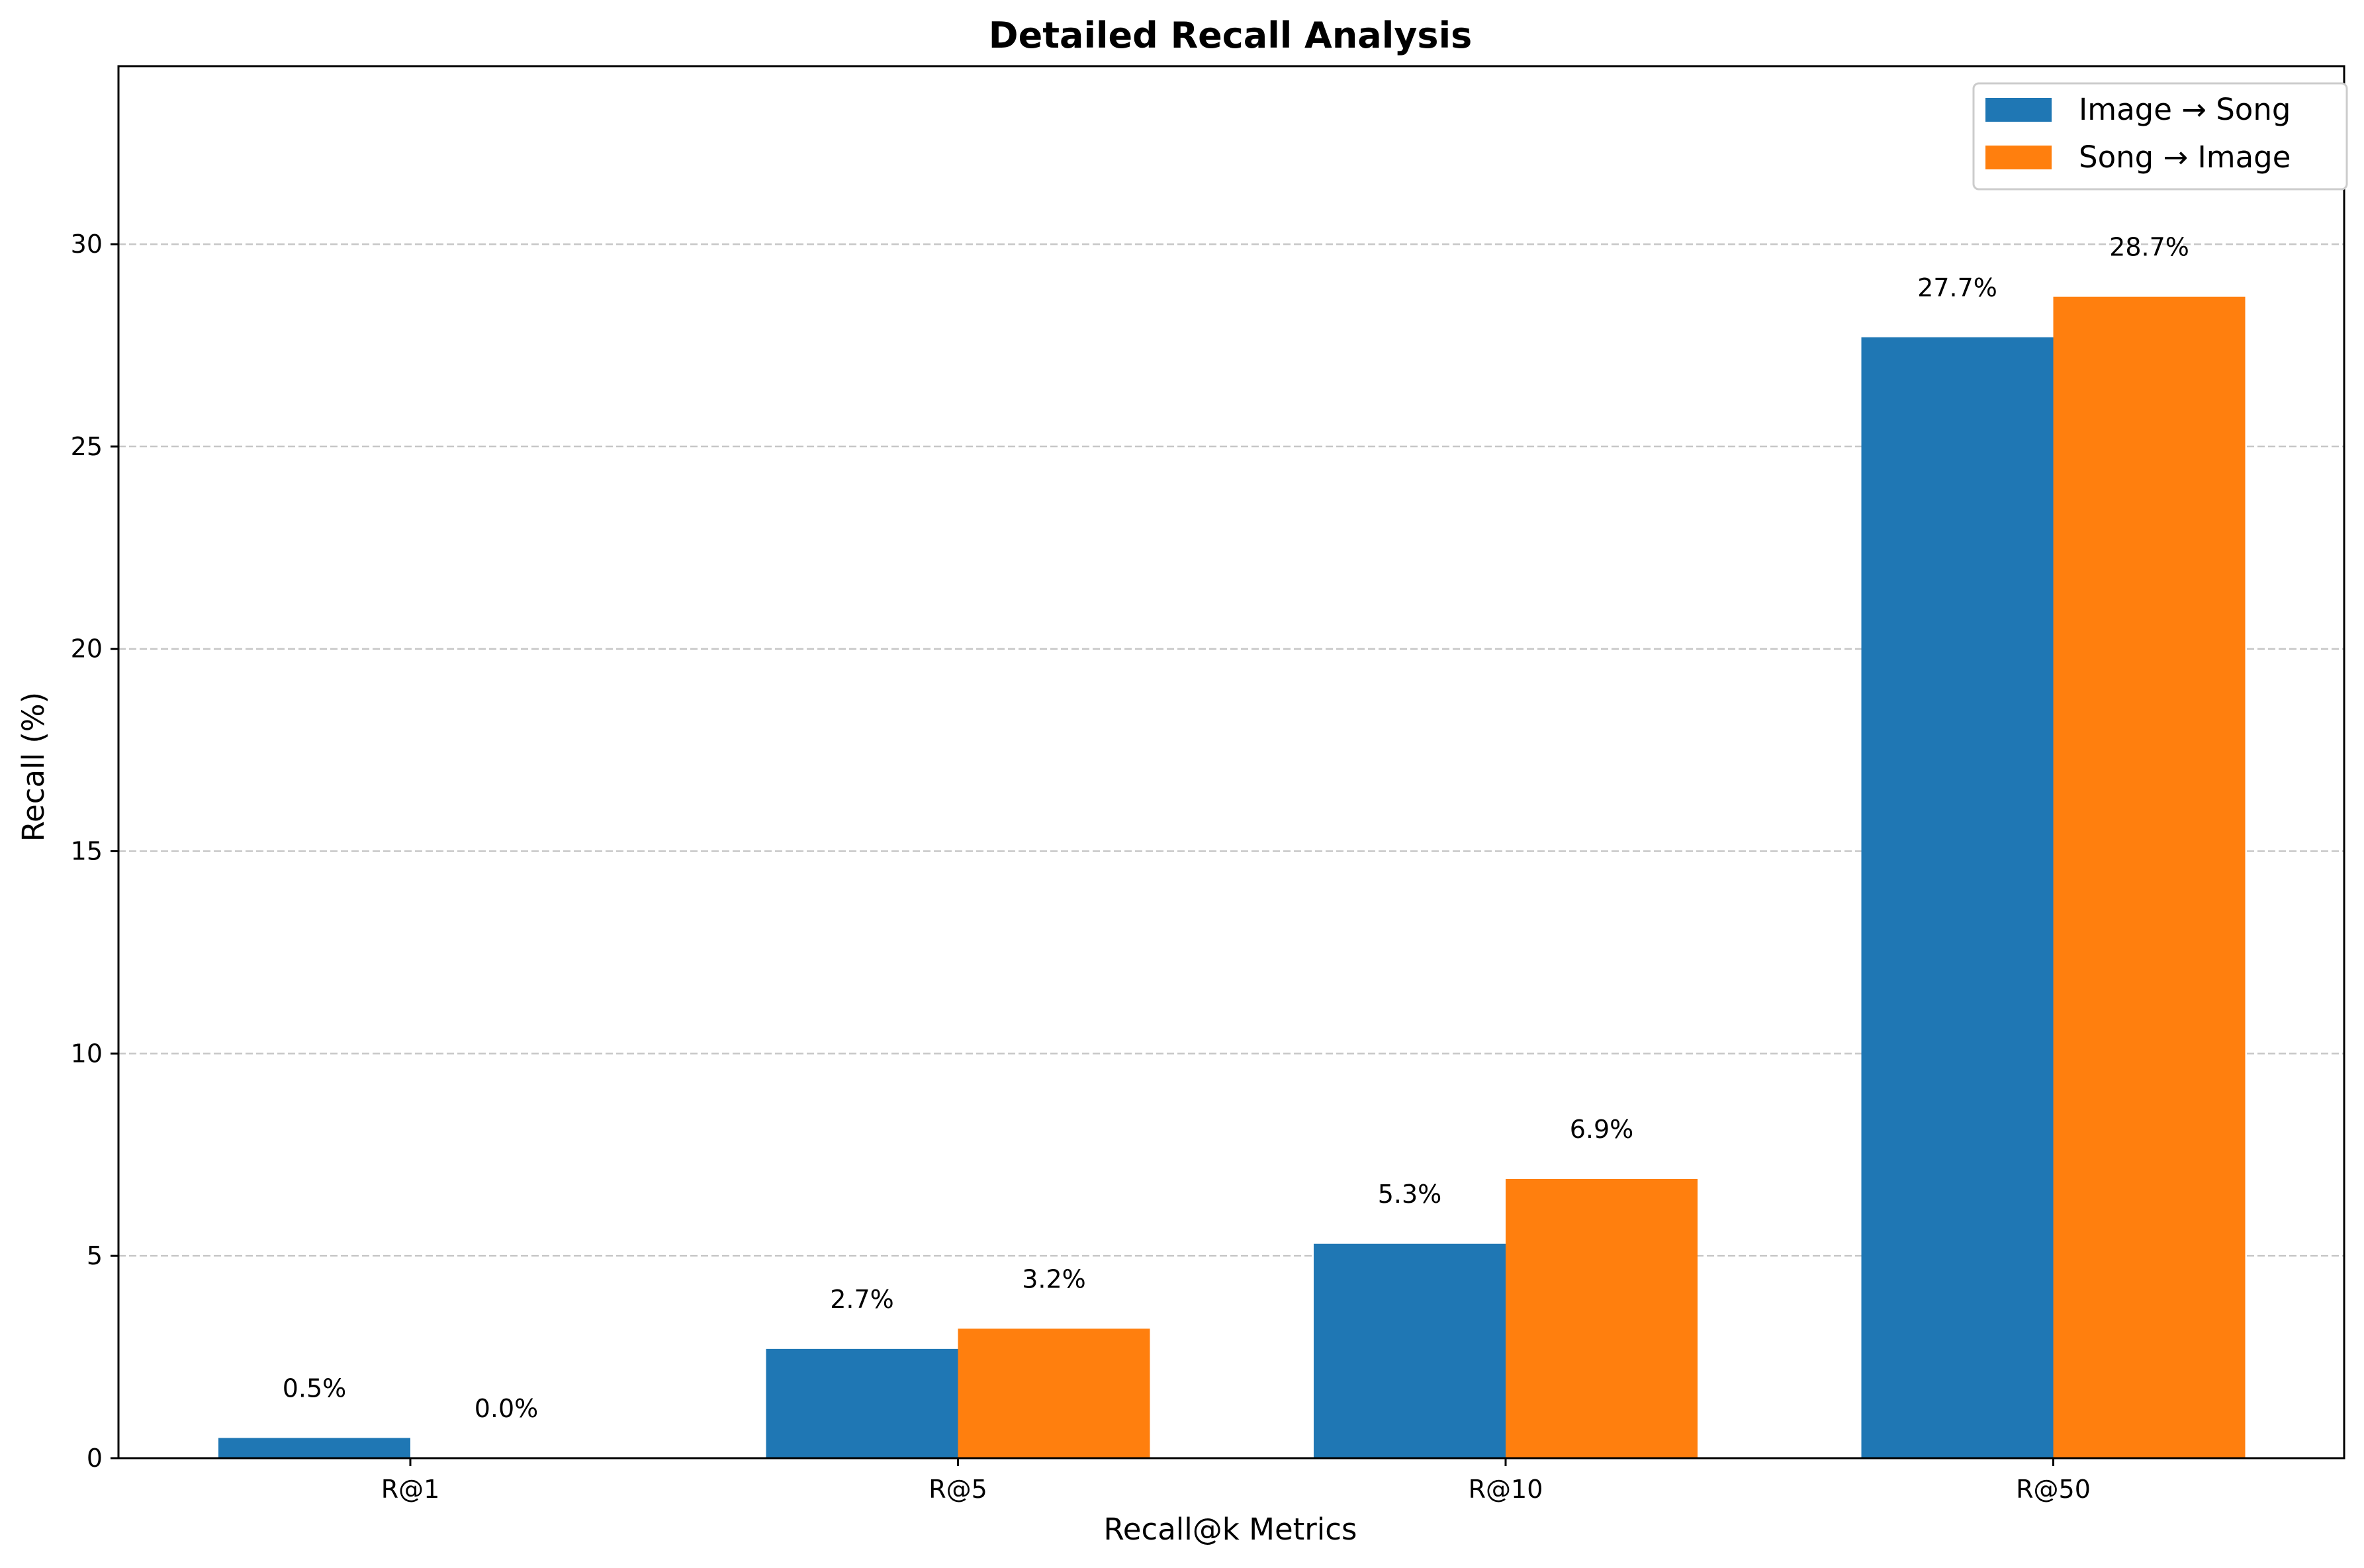 The image size is (2364, 1568). Describe the element at coordinates (95, 1256) in the screenshot. I see `y-tick-label-5: 5` at that location.